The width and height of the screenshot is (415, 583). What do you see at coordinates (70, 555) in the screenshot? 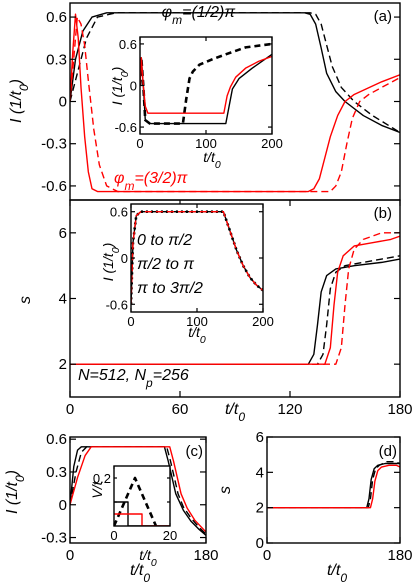
I see `panel-c-xtick-label: 0` at bounding box center [70, 555].